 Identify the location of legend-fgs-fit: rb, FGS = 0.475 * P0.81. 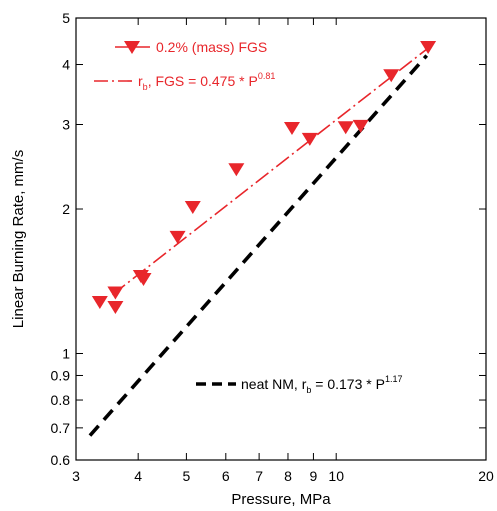
(184, 81).